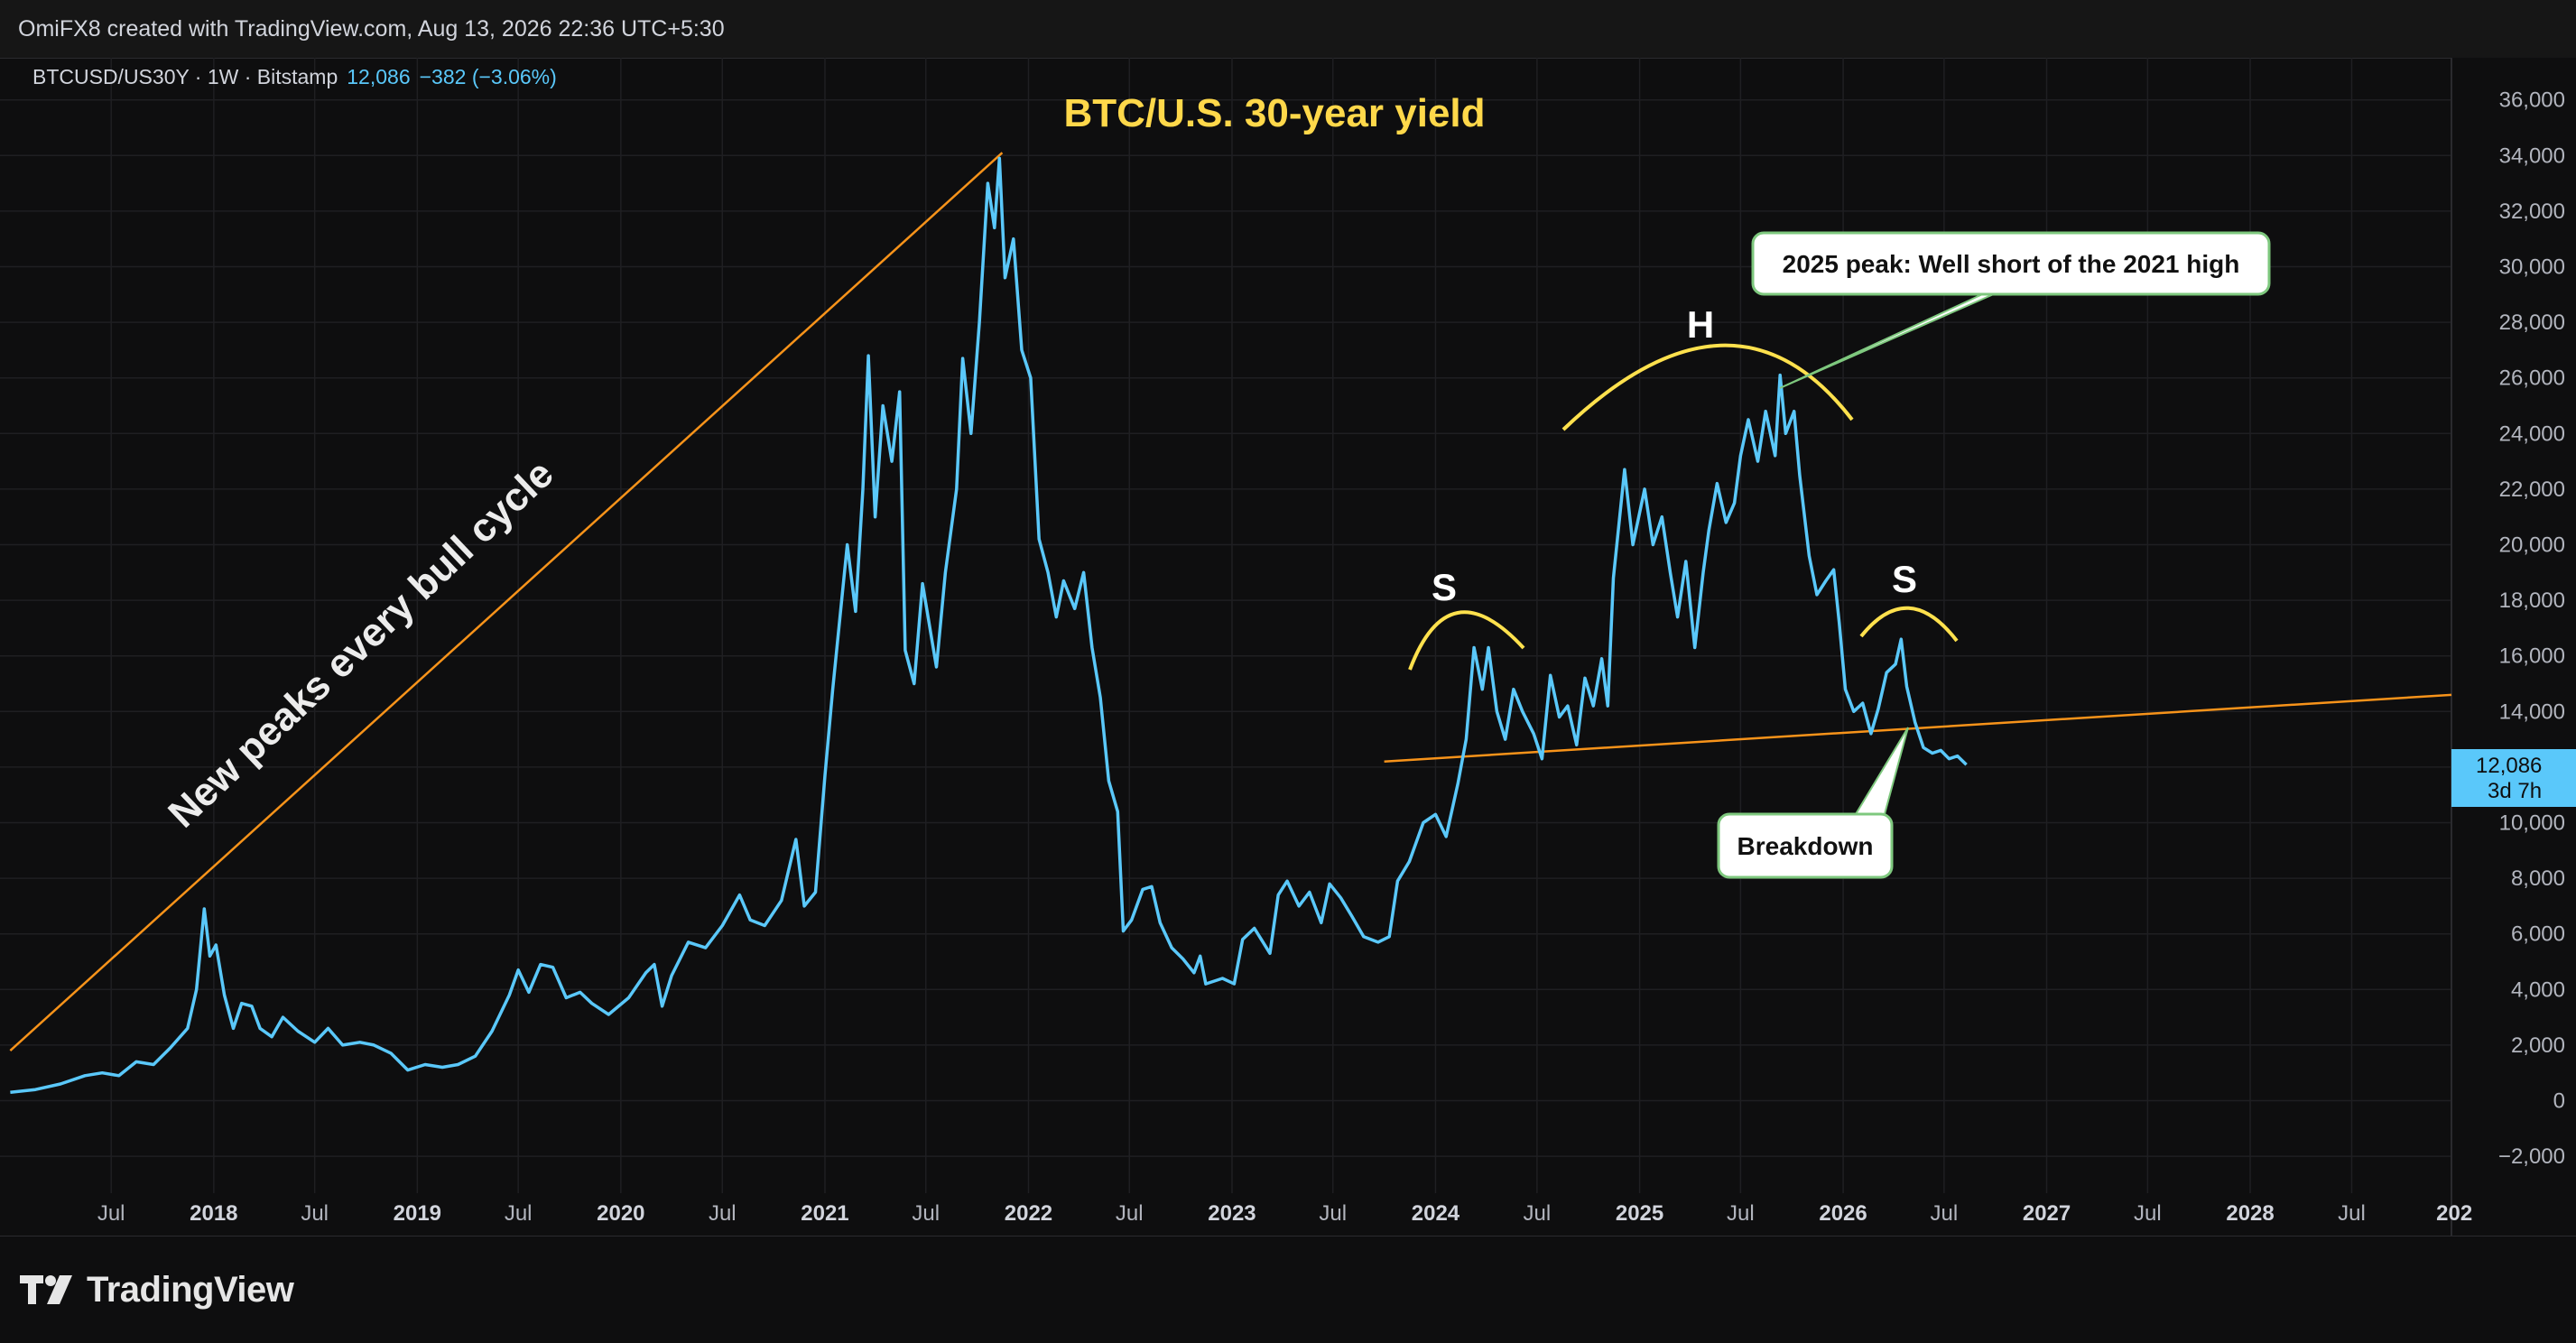 This screenshot has width=2576, height=1343. Describe the element at coordinates (1881, 771) in the screenshot. I see `breakdown-callout-pointer` at that location.